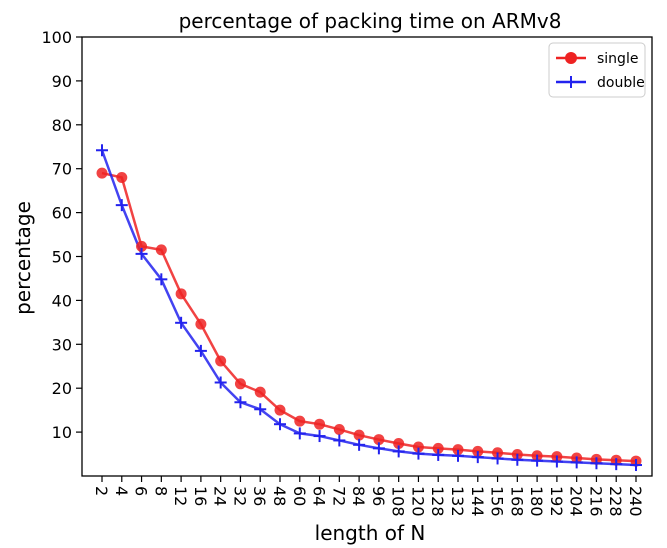  What do you see at coordinates (62, 388) in the screenshot?
I see `y-tick-label: 20` at bounding box center [62, 388].